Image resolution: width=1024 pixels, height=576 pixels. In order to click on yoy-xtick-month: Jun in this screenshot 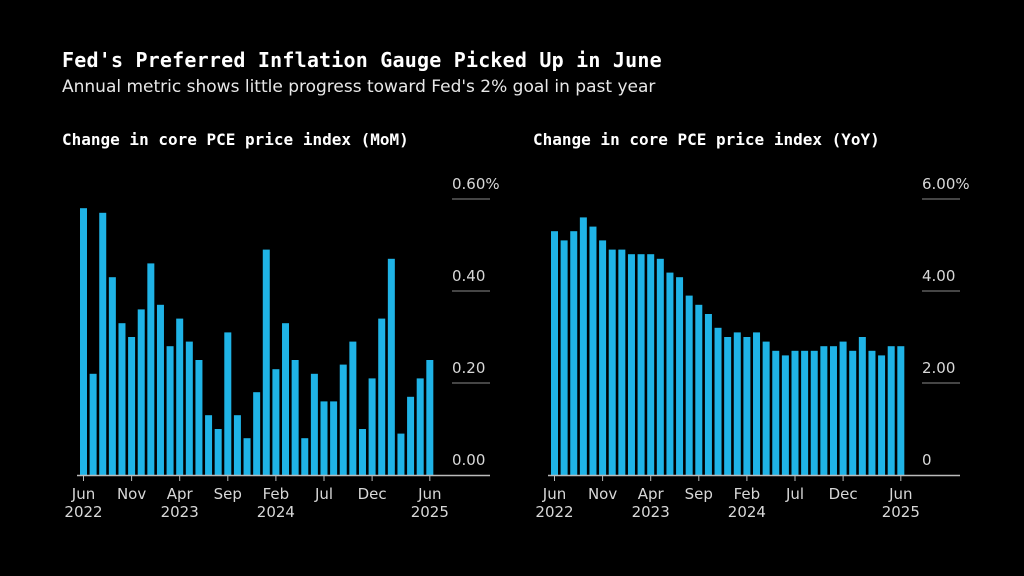, I will do `click(900, 494)`.